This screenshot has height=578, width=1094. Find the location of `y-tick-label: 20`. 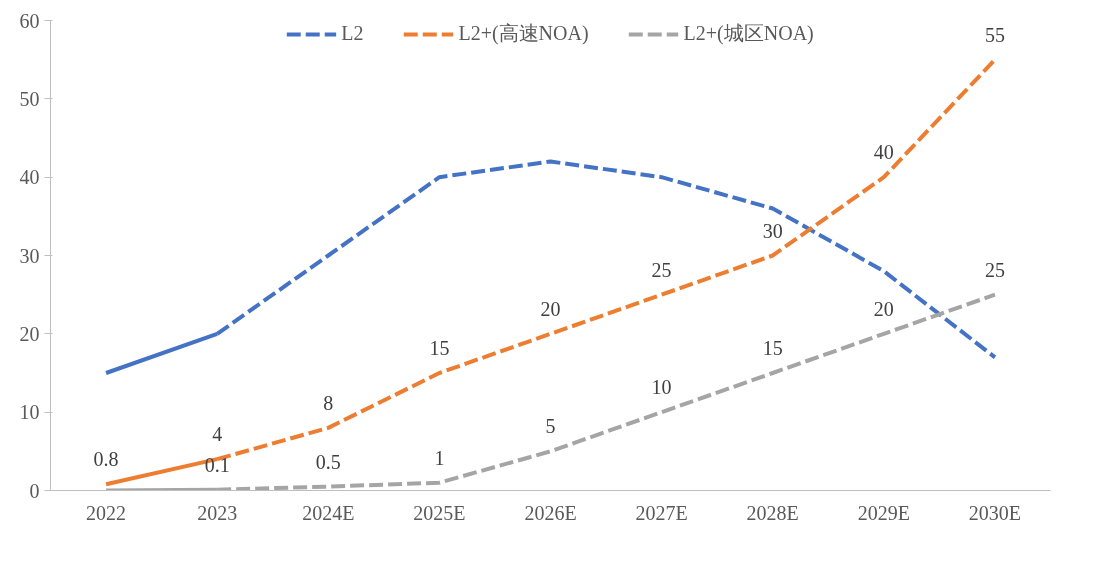

y-tick-label: 20 is located at coordinates (29, 333).